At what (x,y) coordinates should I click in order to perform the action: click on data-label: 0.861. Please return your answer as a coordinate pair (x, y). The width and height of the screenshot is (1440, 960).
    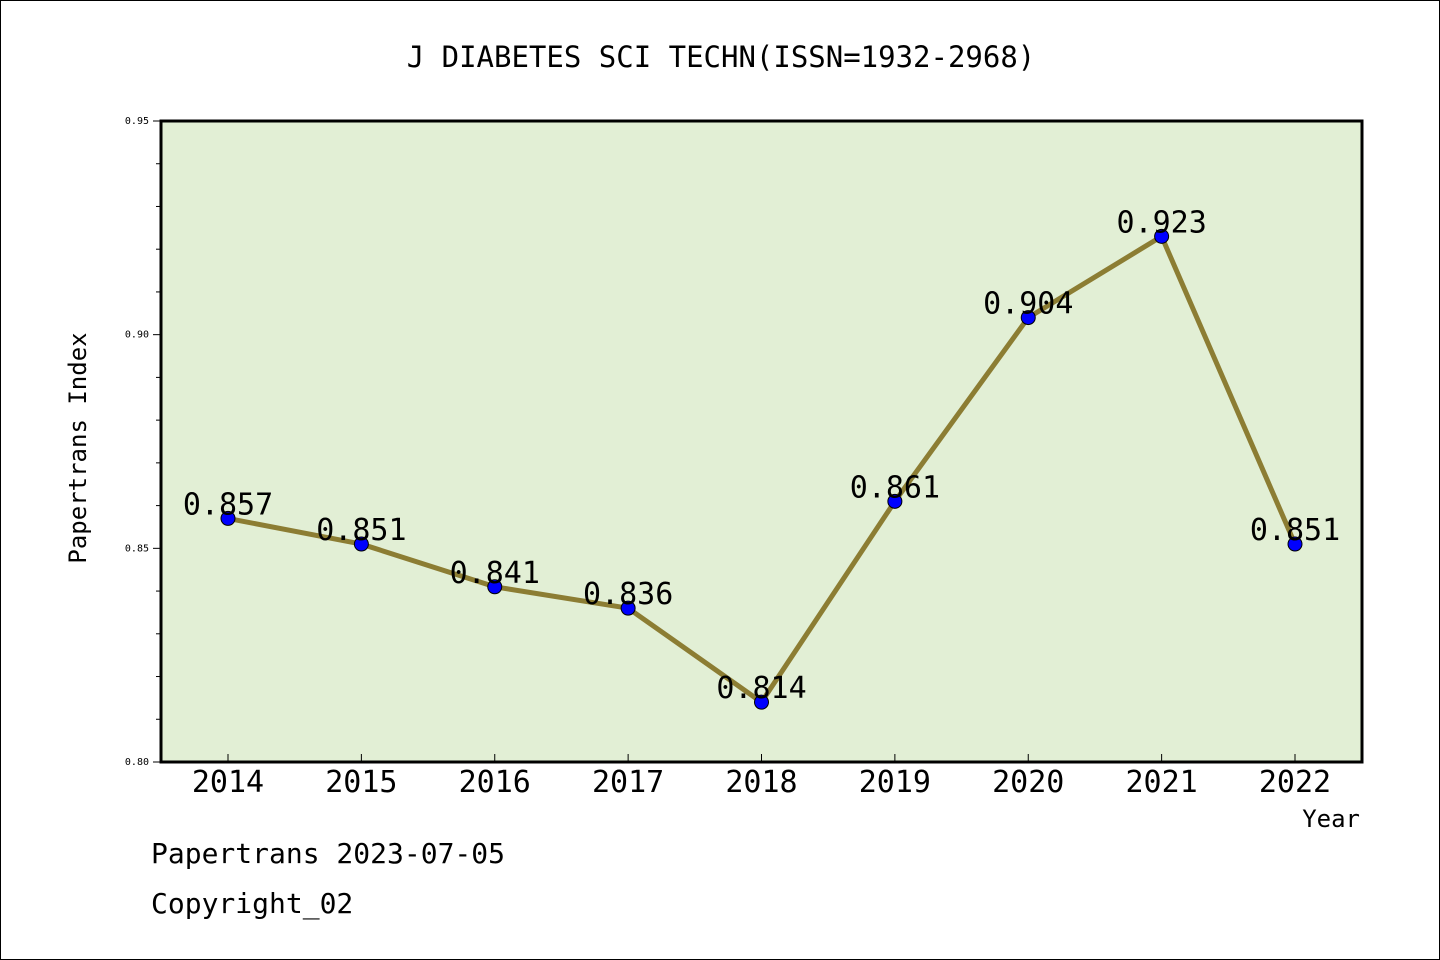
    Looking at the image, I should click on (895, 487).